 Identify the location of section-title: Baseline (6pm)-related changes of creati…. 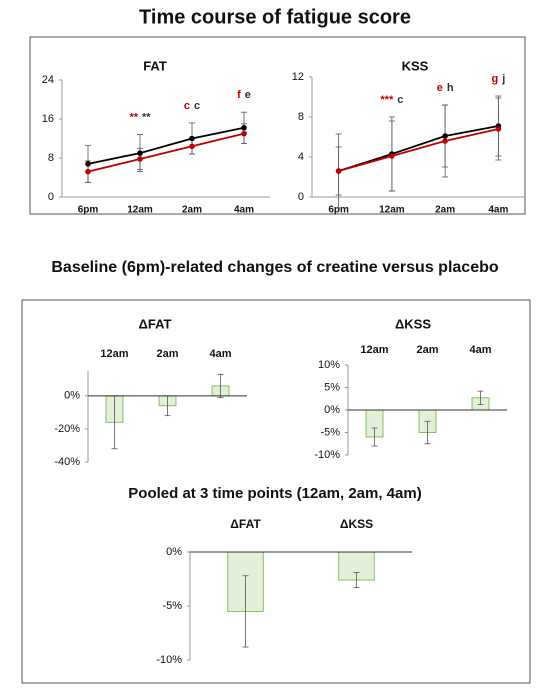
(275, 267).